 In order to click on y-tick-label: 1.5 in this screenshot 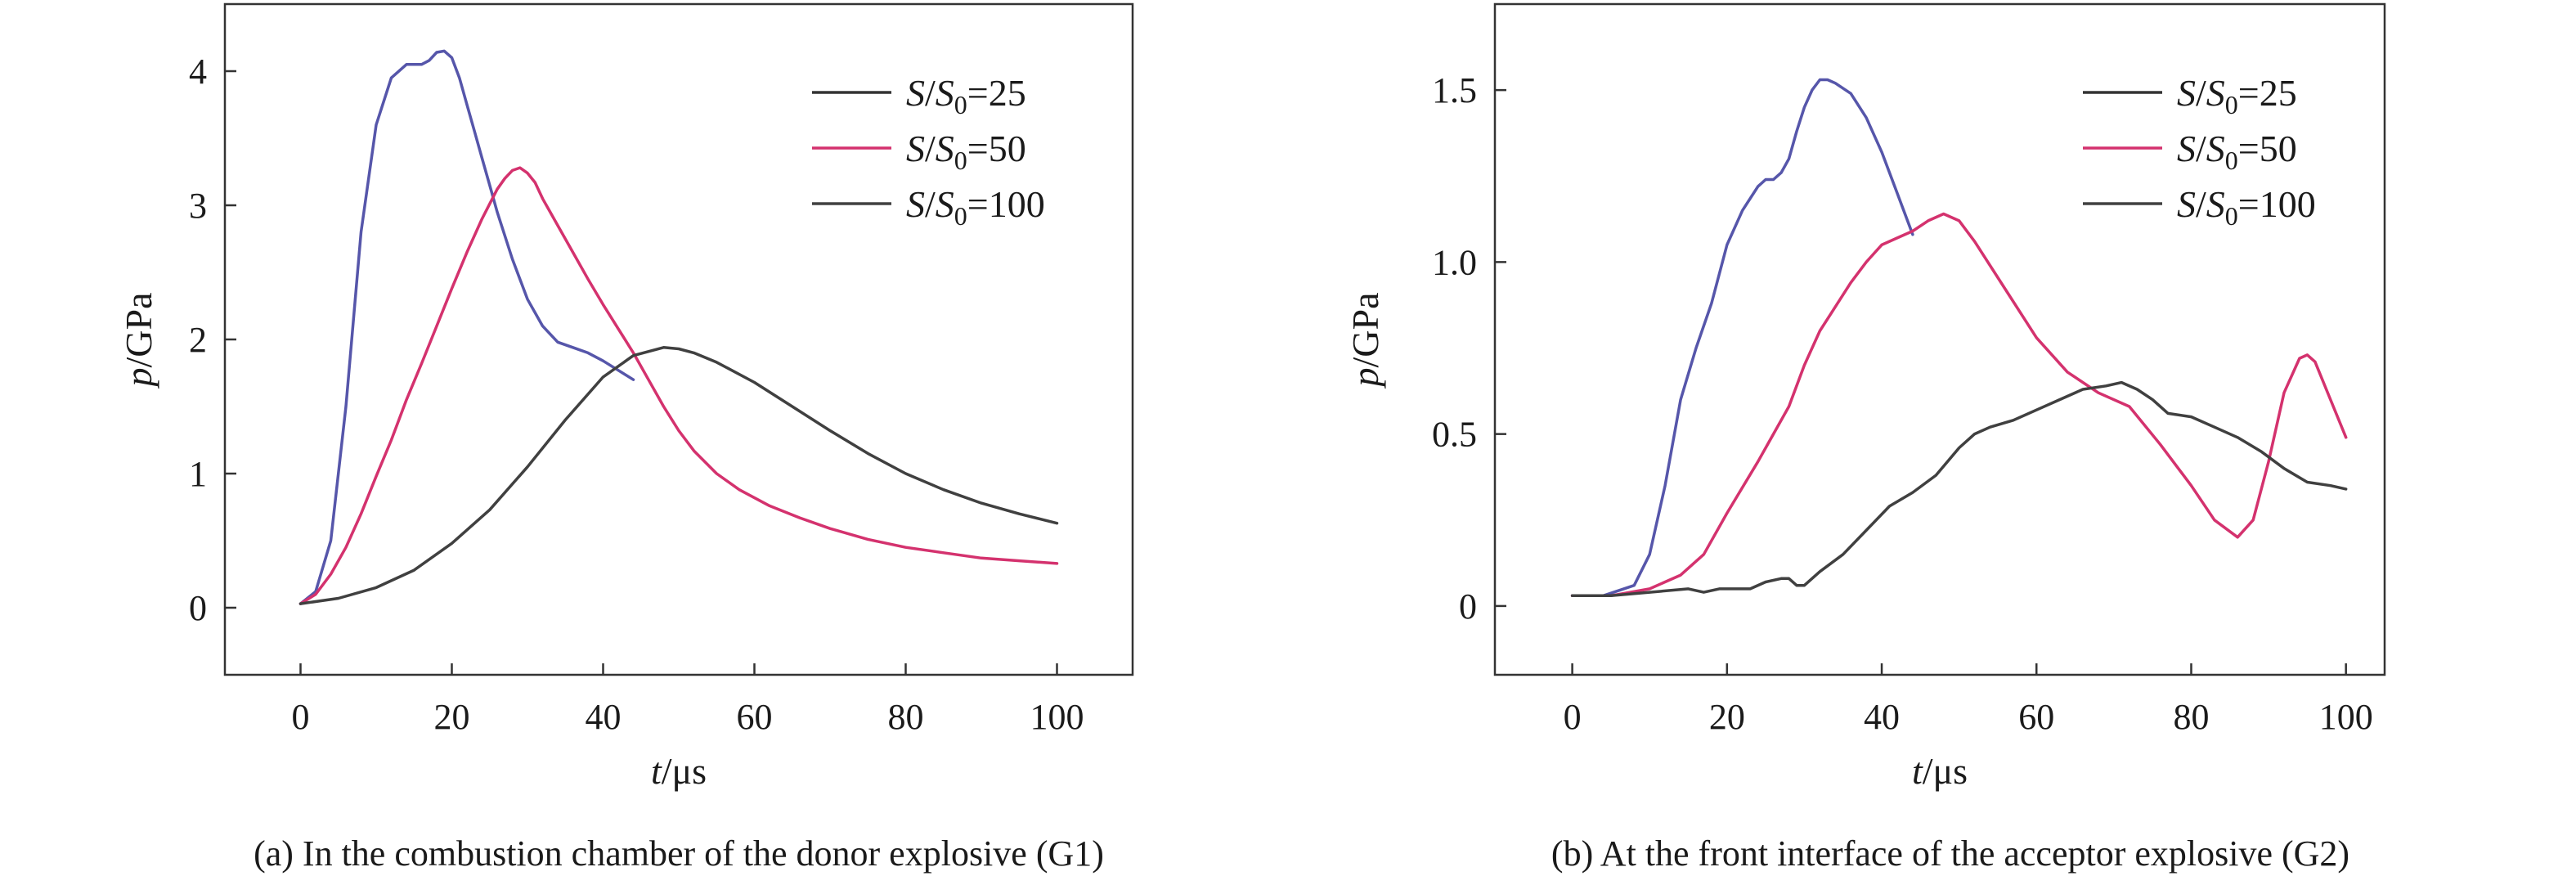, I will do `click(1454, 90)`.